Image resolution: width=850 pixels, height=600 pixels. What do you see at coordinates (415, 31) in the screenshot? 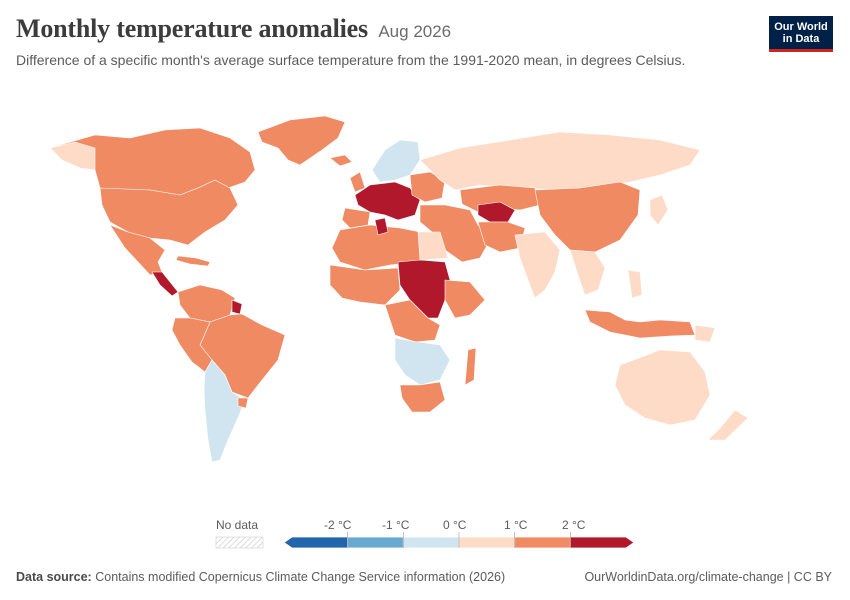
I see `chart-date: Aug 2026` at bounding box center [415, 31].